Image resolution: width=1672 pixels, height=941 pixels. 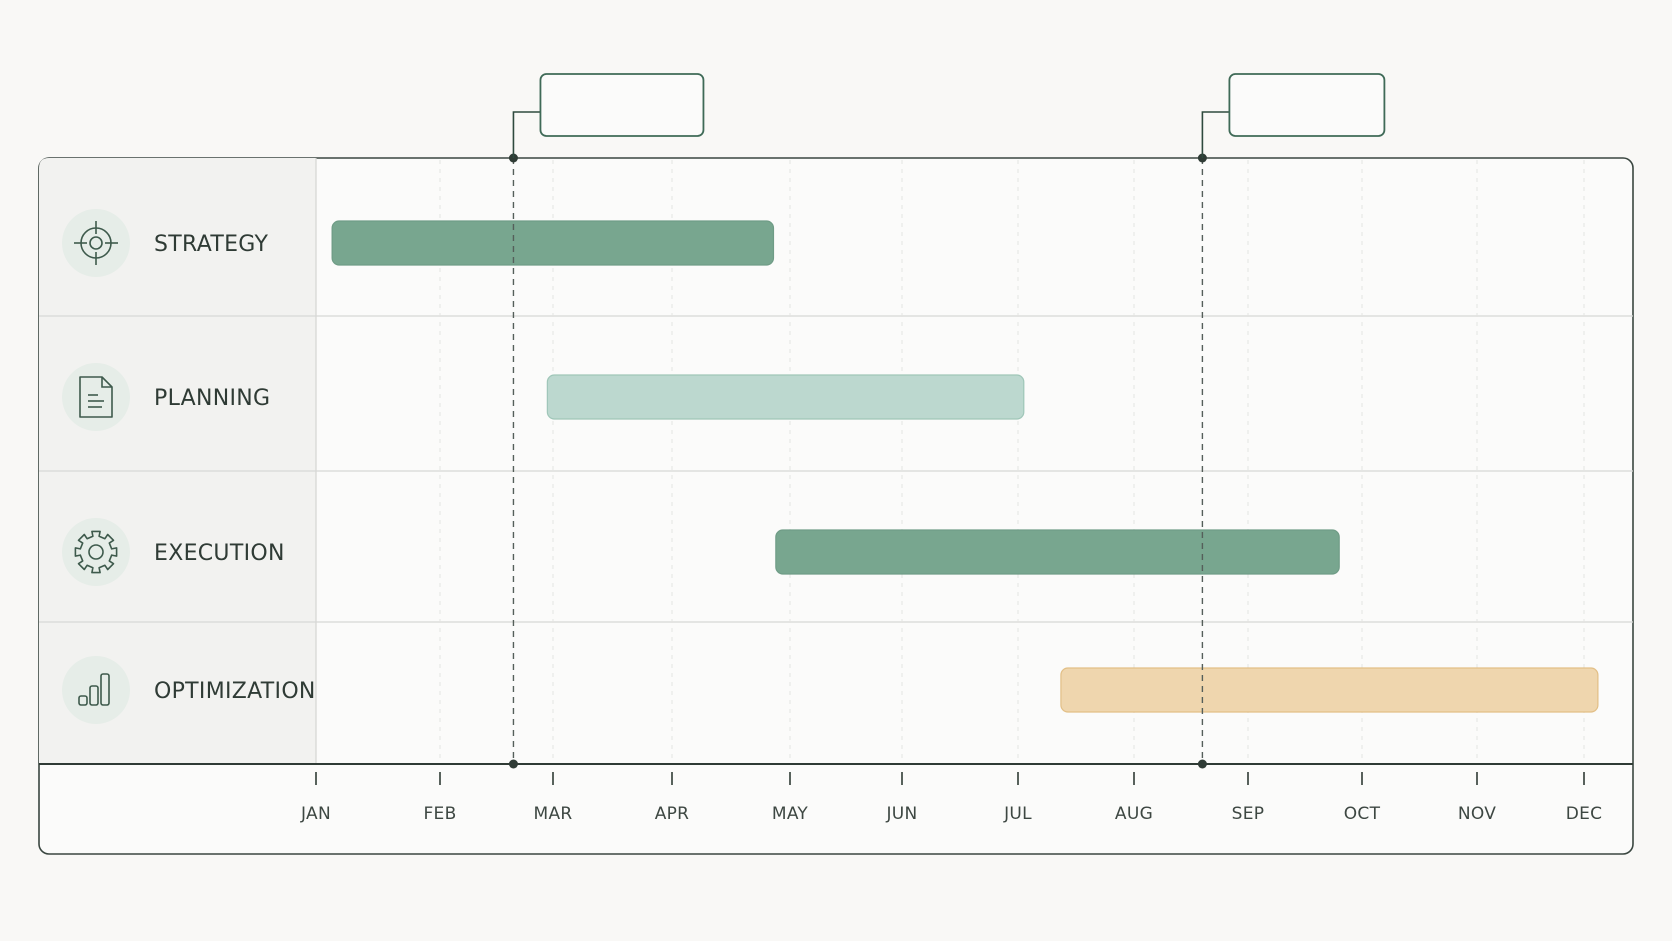 I want to click on gear-icon, so click(x=96, y=552).